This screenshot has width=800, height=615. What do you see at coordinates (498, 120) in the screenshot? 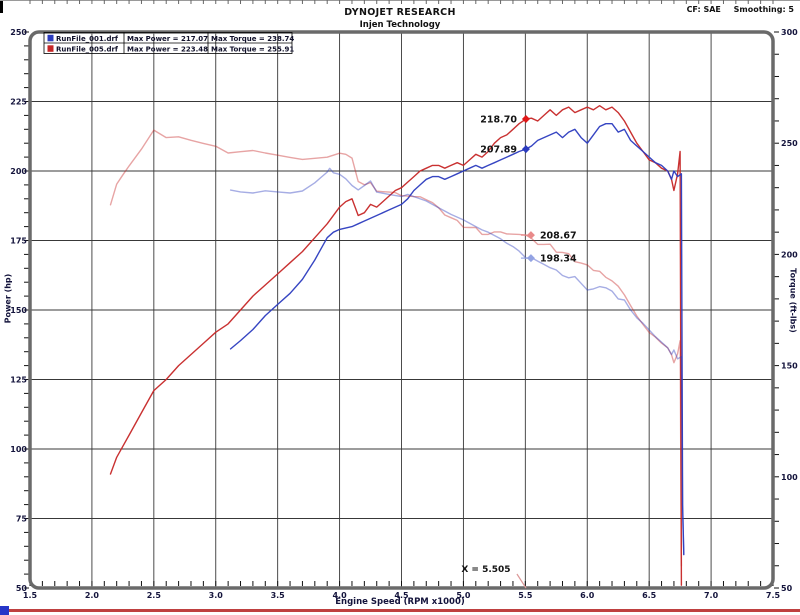
I see `annotation-value-label: 218.70` at bounding box center [498, 120].